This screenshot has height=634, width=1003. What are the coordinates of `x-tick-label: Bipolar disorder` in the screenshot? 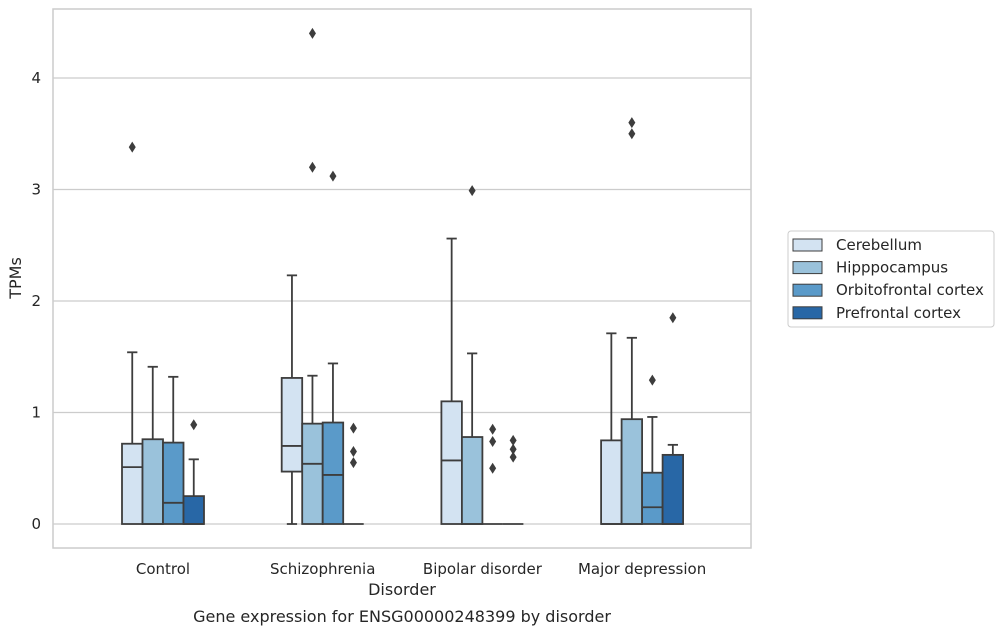 It's located at (483, 569).